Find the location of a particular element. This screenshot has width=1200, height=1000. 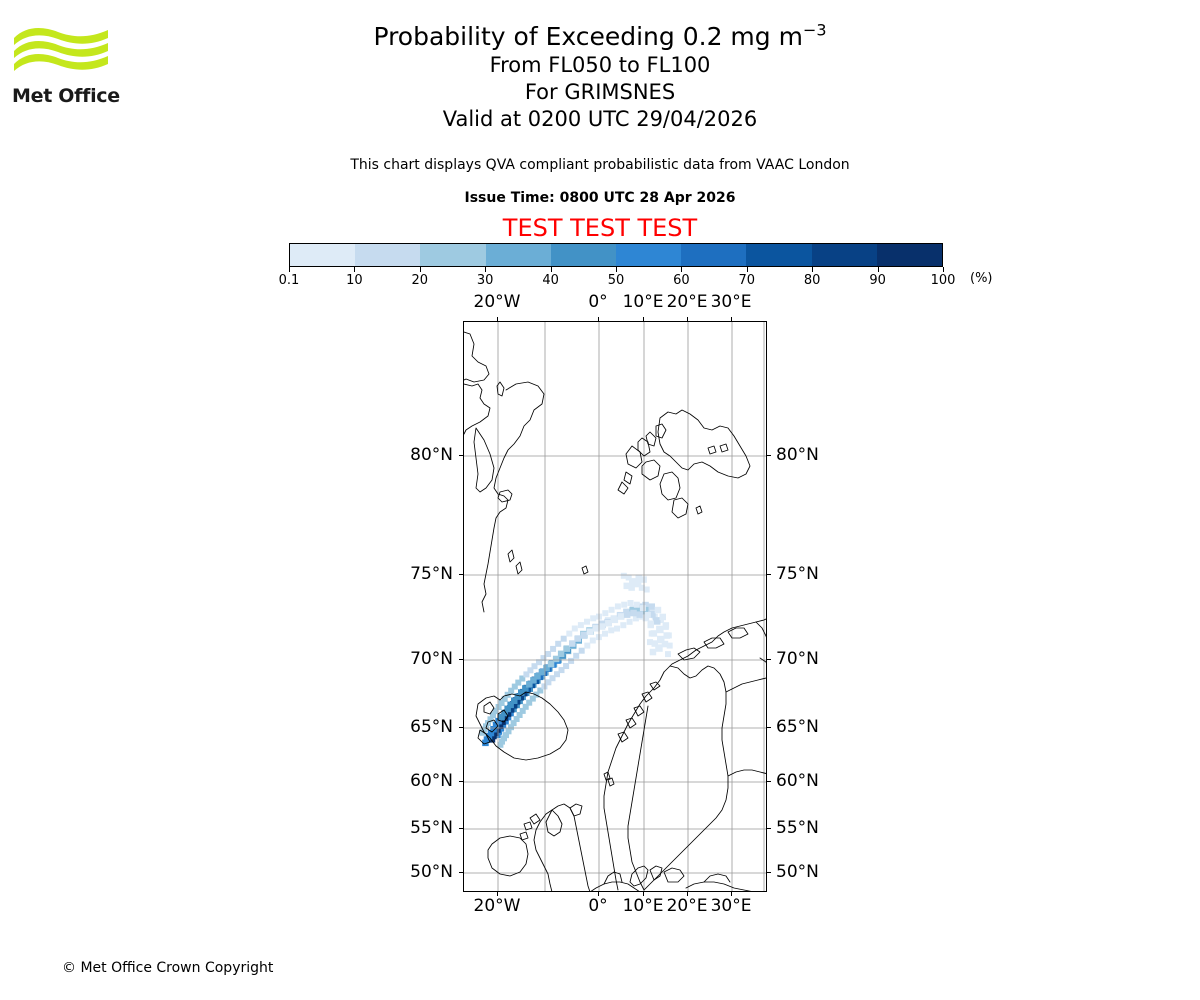

colorbar-ticklabel-50: 50 is located at coordinates (616, 280).